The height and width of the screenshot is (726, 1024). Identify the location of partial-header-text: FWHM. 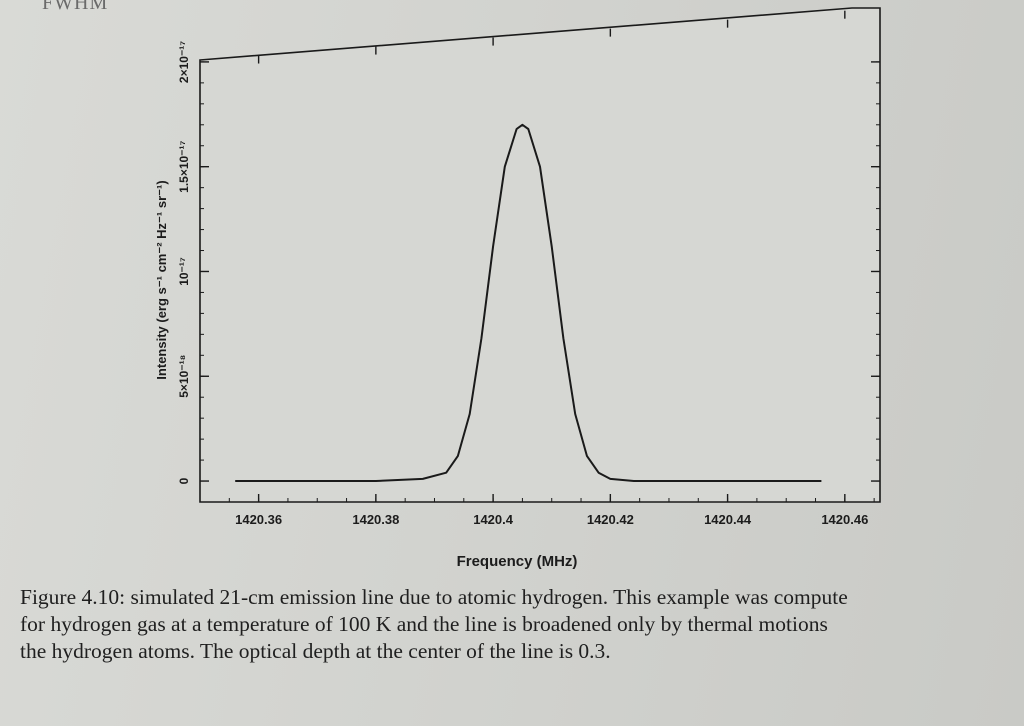
(75, 7).